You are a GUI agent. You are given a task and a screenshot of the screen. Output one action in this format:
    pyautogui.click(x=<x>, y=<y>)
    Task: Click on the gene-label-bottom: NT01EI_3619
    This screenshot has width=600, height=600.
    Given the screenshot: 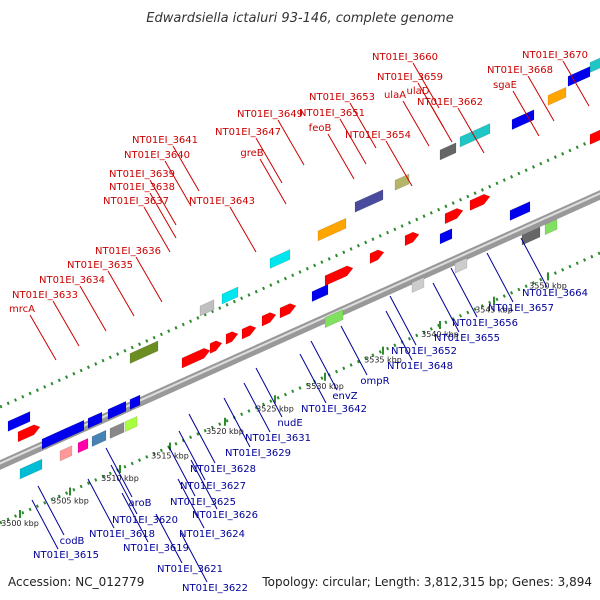 What is the action you would take?
    pyautogui.click(x=156, y=548)
    